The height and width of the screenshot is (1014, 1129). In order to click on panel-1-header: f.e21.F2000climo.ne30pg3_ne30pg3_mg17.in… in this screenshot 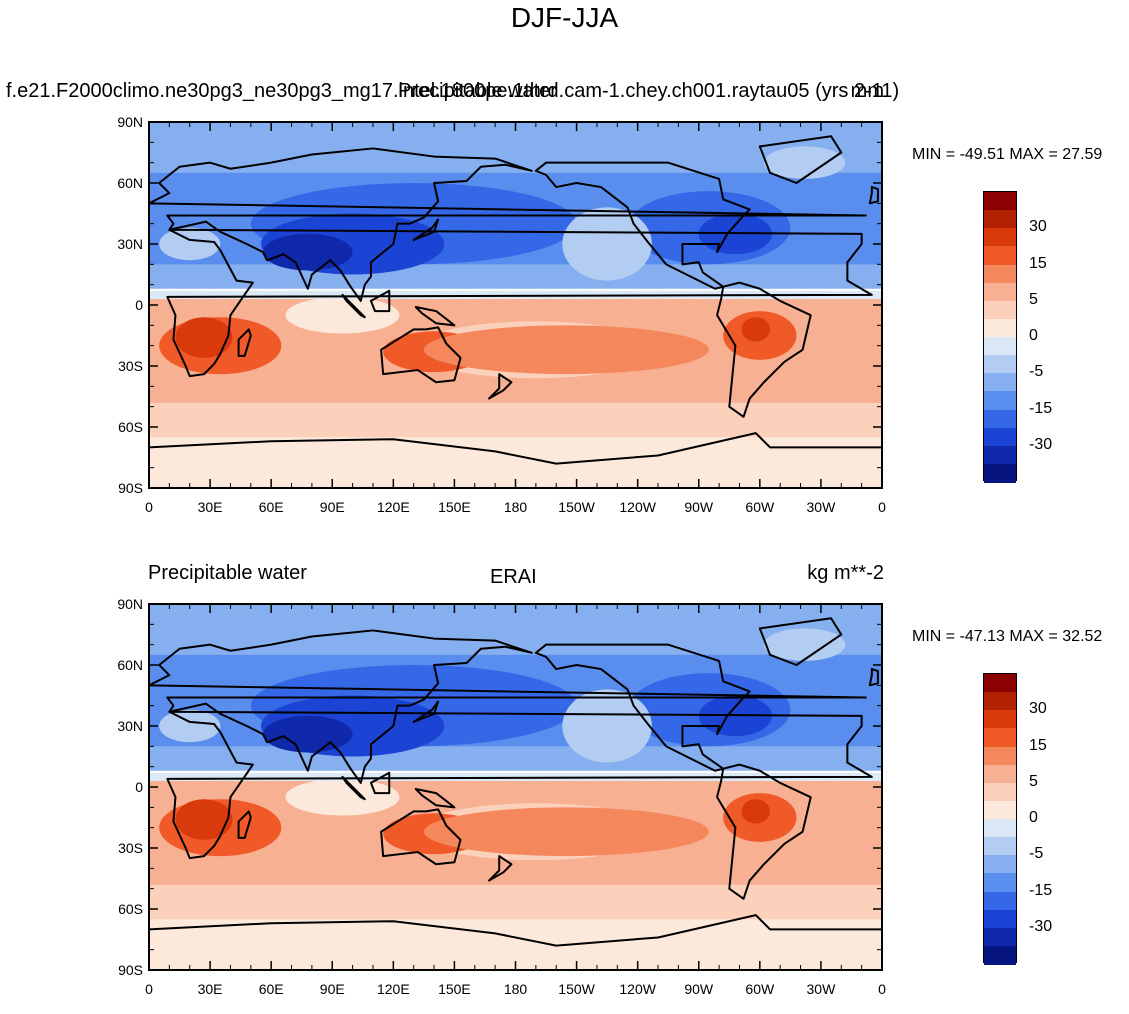, I will do `click(453, 91)`.